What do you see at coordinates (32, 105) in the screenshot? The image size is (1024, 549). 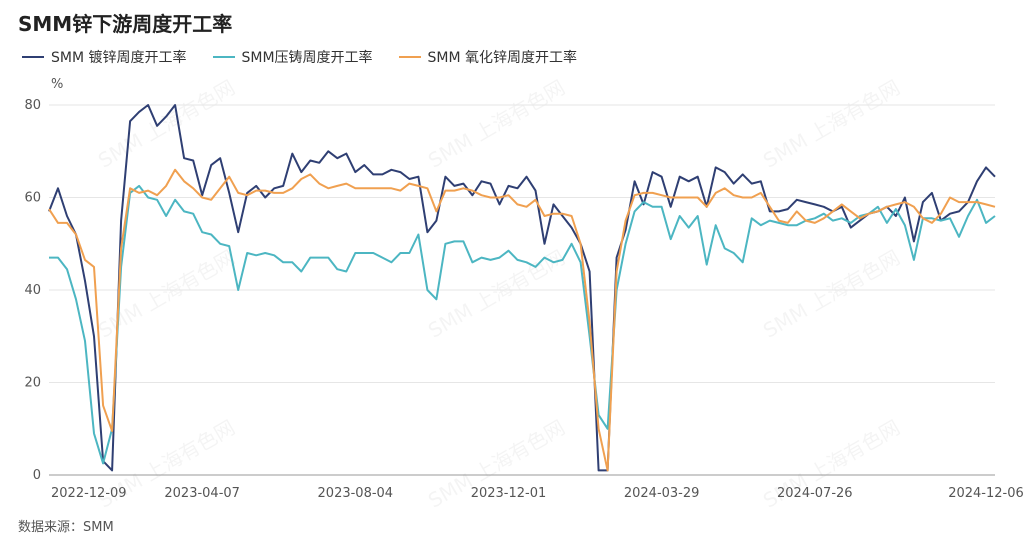 I see `y-tick-label: 80` at bounding box center [32, 105].